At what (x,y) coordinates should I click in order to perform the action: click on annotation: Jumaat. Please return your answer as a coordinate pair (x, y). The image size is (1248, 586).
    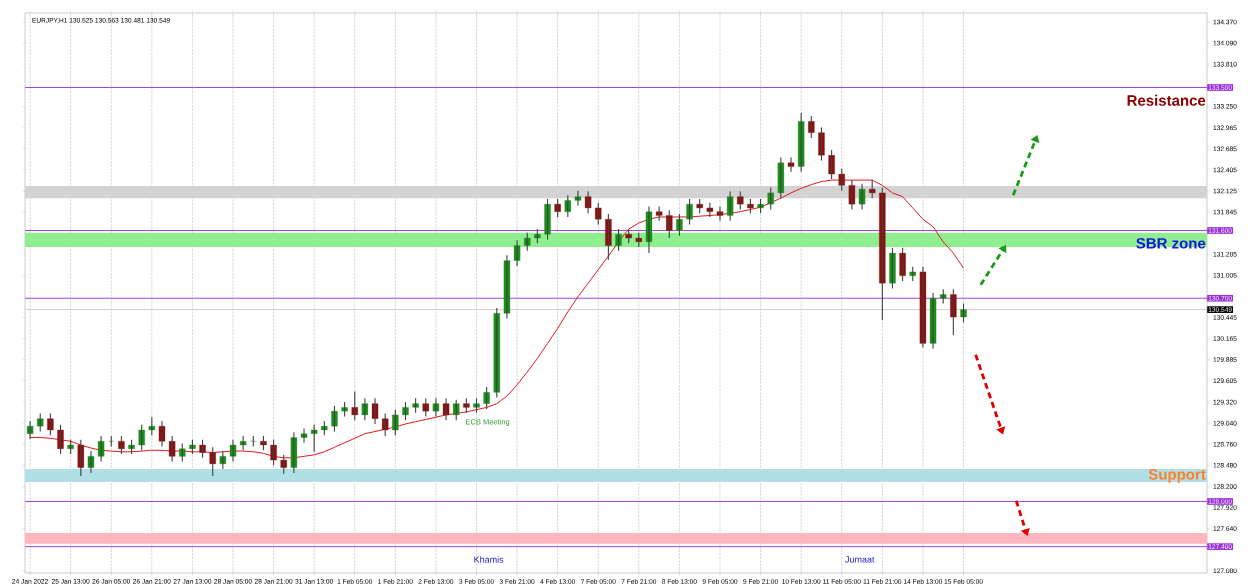
    Looking at the image, I should click on (860, 559).